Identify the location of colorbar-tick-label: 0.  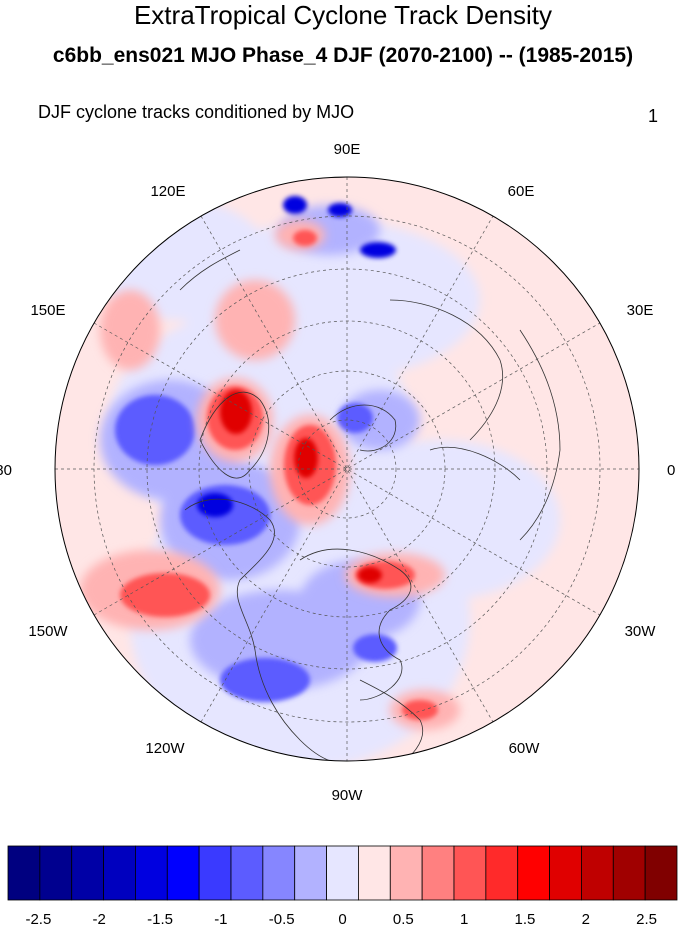
(342, 919).